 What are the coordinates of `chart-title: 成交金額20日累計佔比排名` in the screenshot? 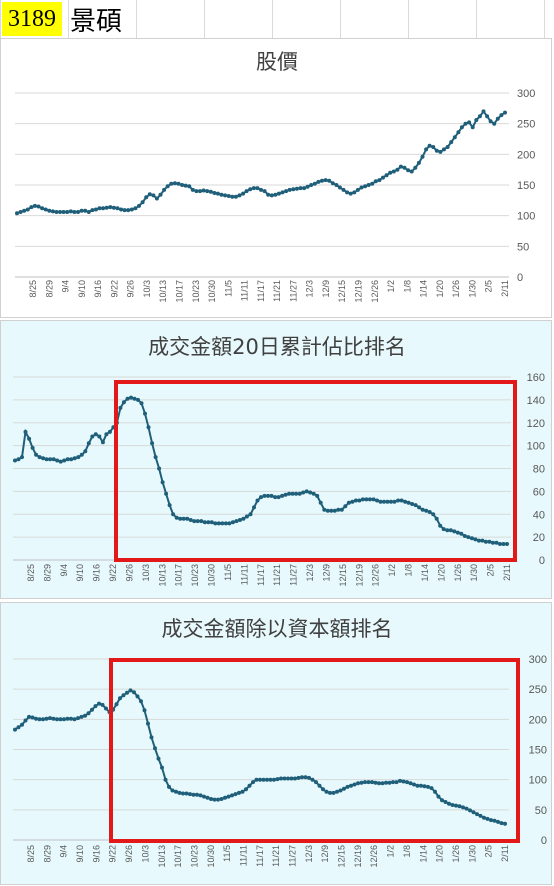 It's located at (277, 347).